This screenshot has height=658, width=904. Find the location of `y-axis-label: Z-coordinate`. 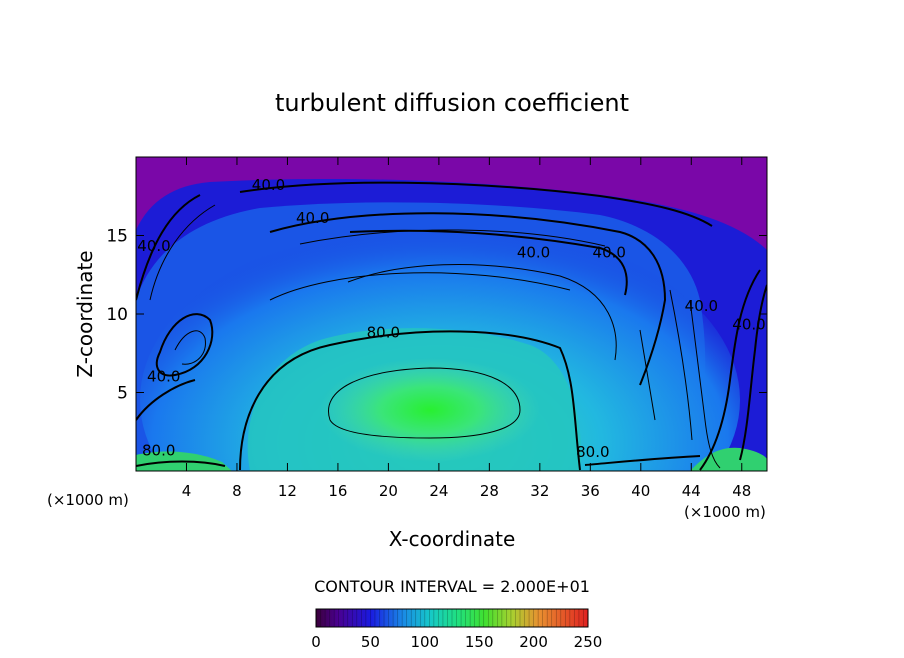

y-axis-label: Z-coordinate is located at coordinates (85, 313).